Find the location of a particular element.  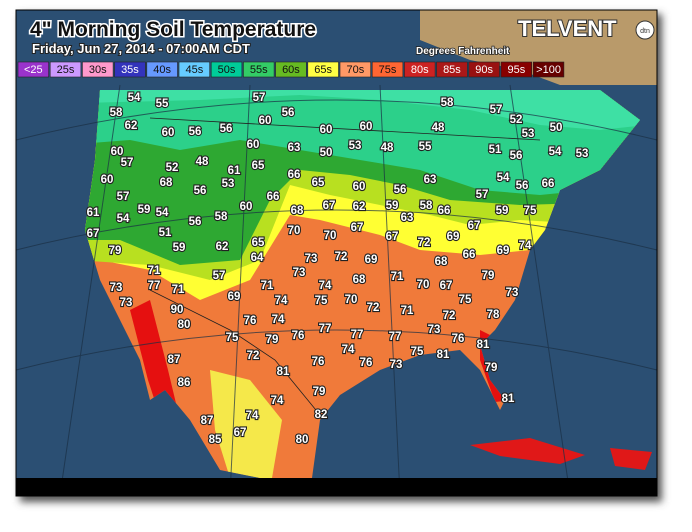

legend-label: 40s is located at coordinates (162, 70).